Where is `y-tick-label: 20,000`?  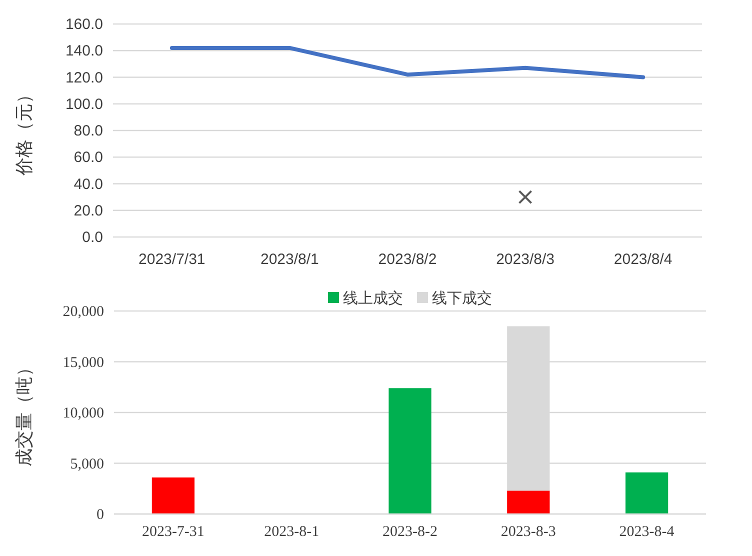 y-tick-label: 20,000 is located at coordinates (83, 312).